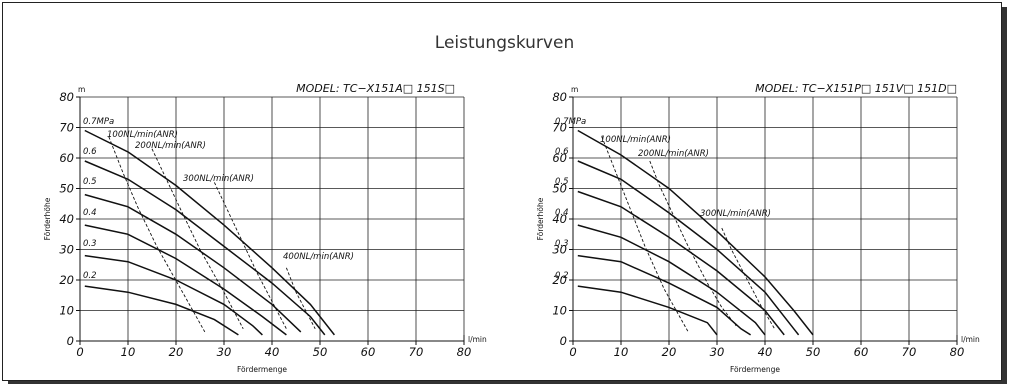 This screenshot has width=1009, height=384. I want to click on page-title: Leistungskurven, so click(504, 43).